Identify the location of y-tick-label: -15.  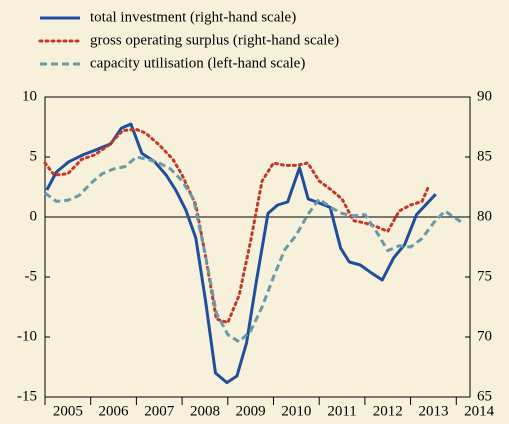
(27, 396).